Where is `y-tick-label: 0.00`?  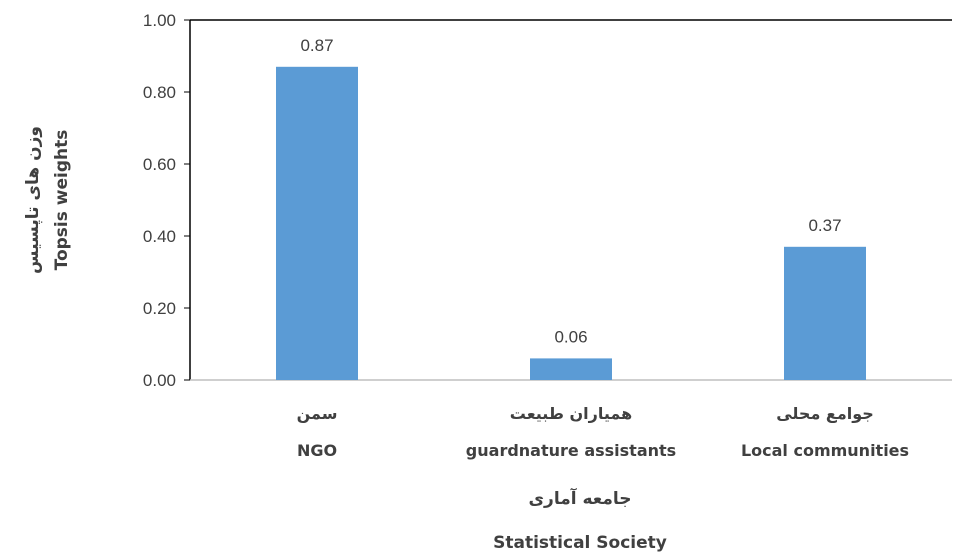
y-tick-label: 0.00 is located at coordinates (159, 380).